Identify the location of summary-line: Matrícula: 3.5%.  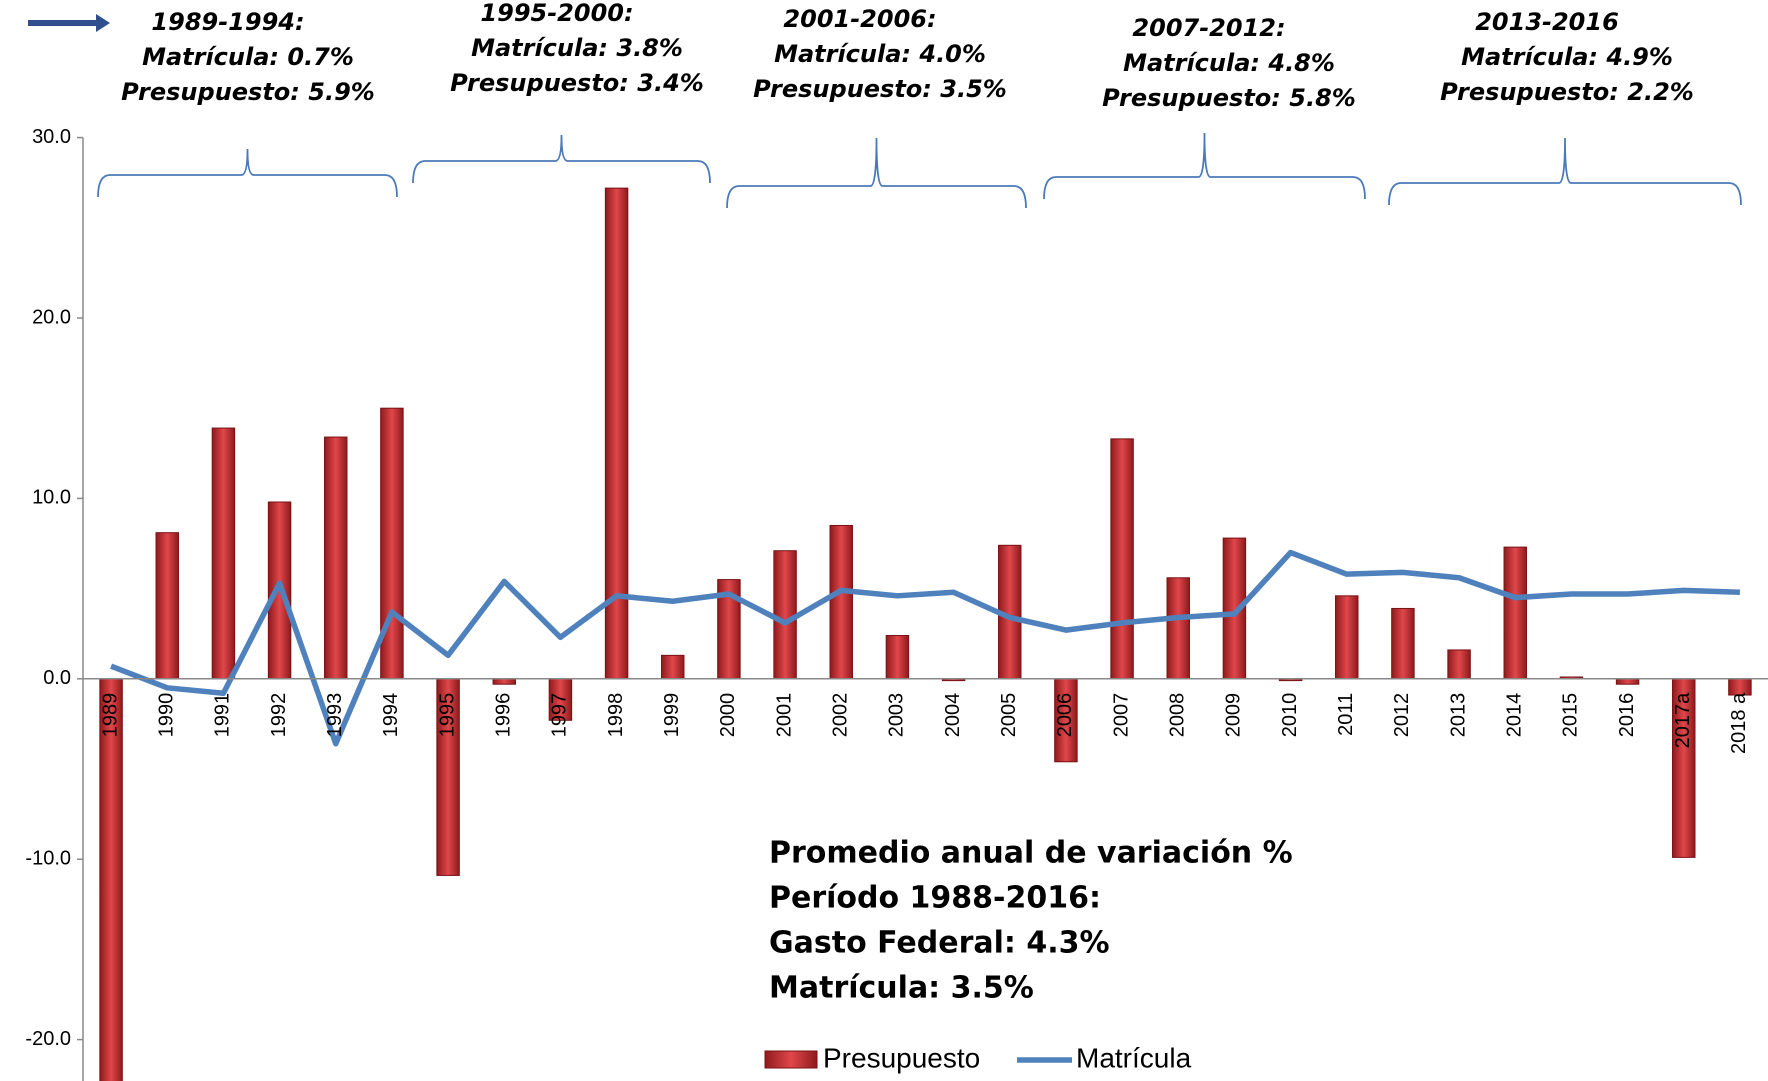
(901, 988).